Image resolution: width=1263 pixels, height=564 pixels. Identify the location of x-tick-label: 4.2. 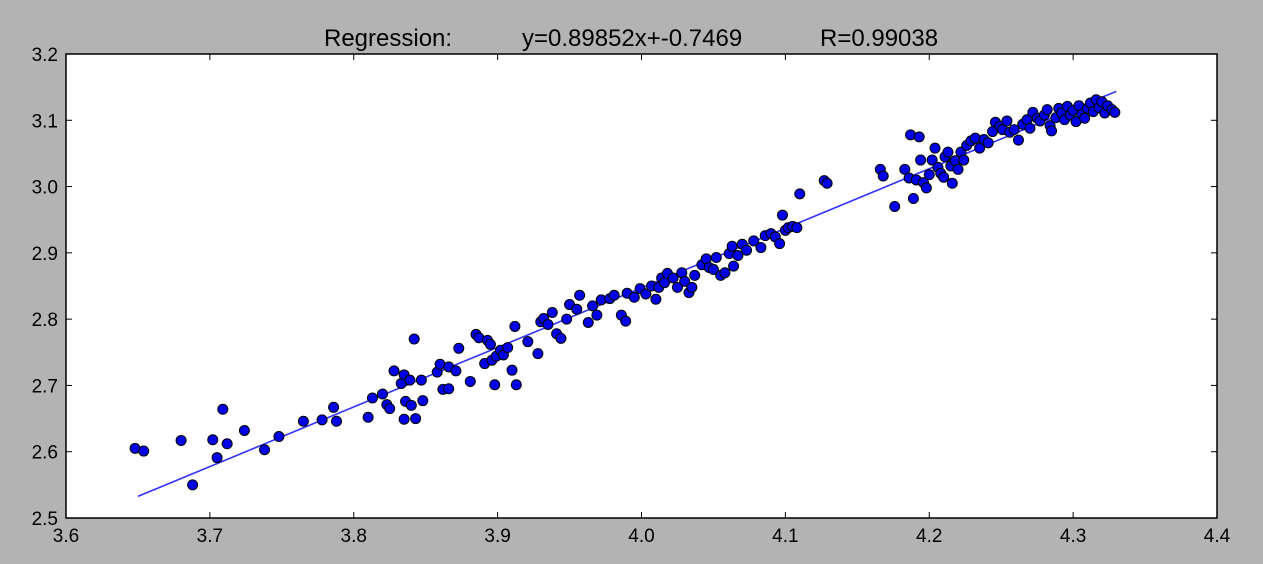
(929, 536).